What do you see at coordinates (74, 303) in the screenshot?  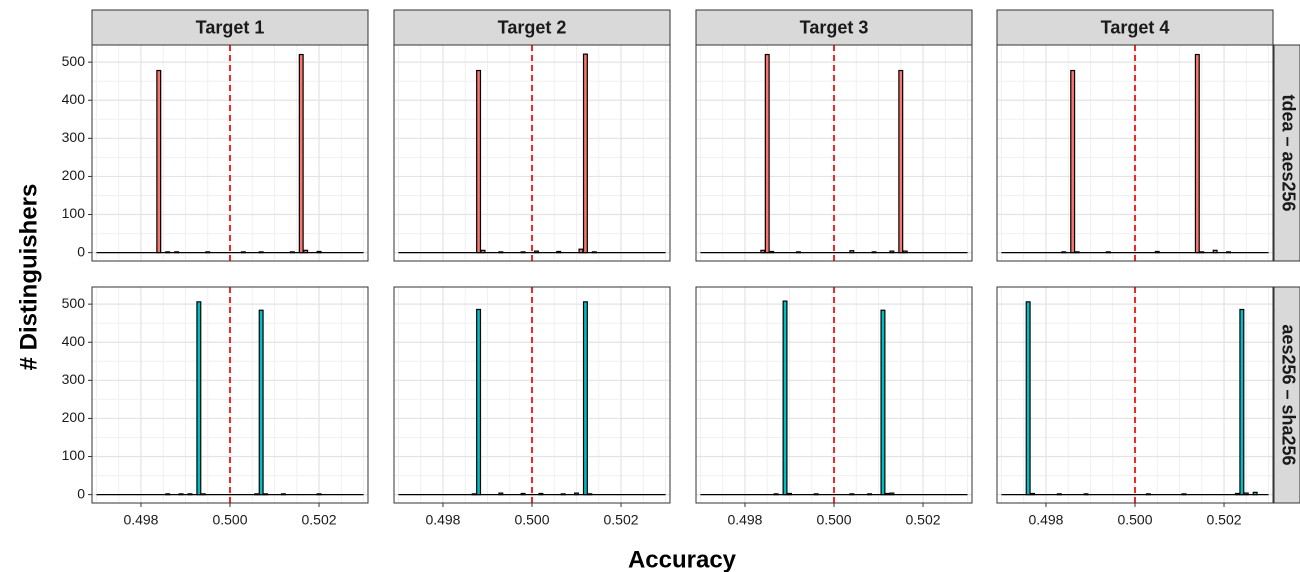 I see `y-tick-label: 500` at bounding box center [74, 303].